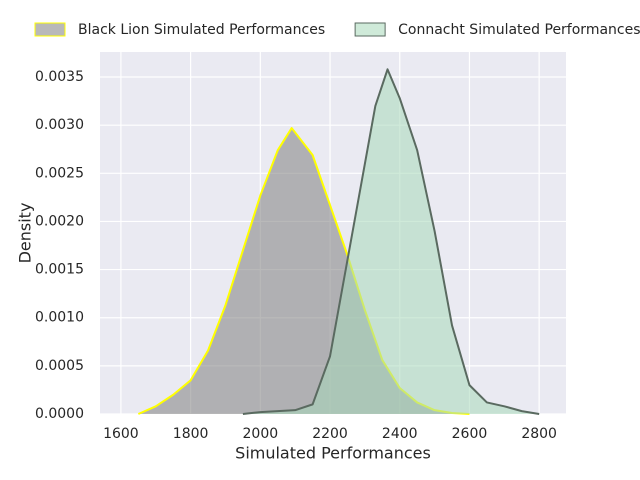 The height and width of the screenshot is (480, 640). Describe the element at coordinates (333, 453) in the screenshot. I see `x-axis-label: Simulated Performances` at that location.